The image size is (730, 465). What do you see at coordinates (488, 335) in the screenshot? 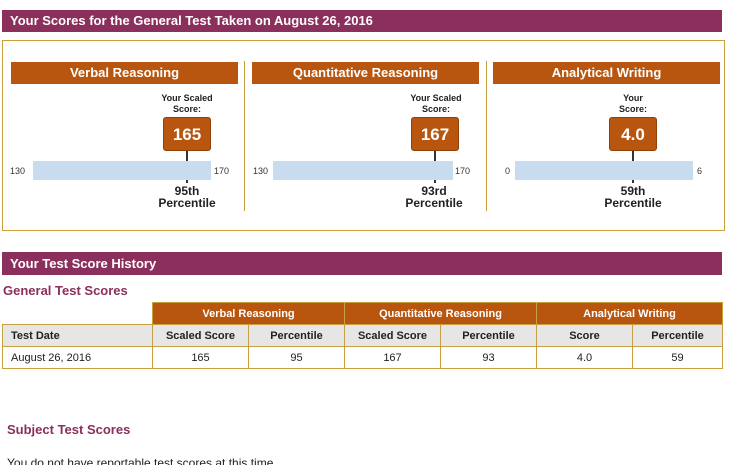
I see `col-quant-percentile: Percentile` at bounding box center [488, 335].